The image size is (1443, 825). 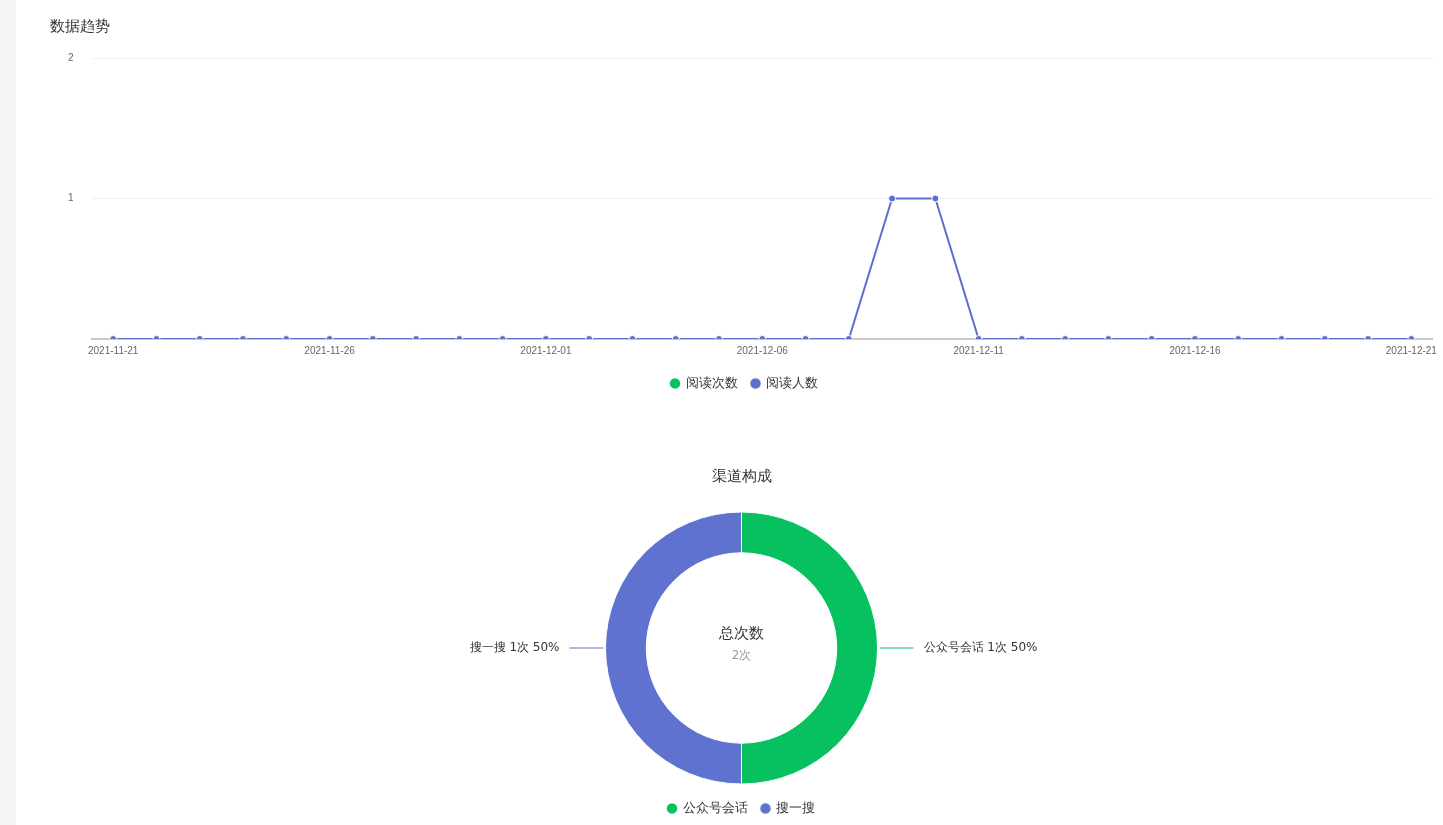 I want to click on x-tick-label: 2021-12-16, so click(x=1195, y=350).